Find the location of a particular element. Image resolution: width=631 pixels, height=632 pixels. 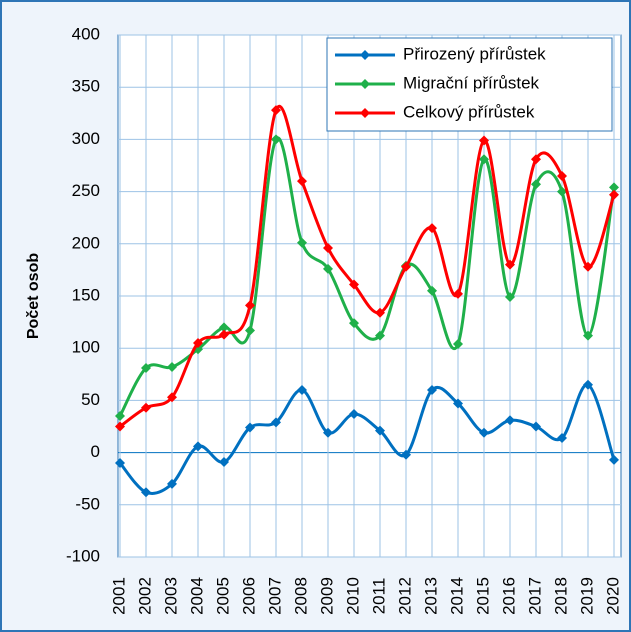

y-tick-label: 200 is located at coordinates (86, 242).